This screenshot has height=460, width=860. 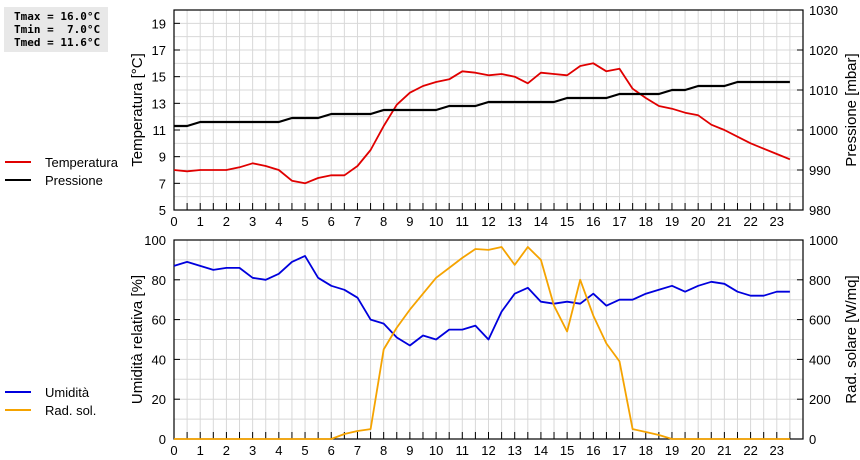 I want to click on y-right-tick-label: 1030, so click(x=823, y=10).